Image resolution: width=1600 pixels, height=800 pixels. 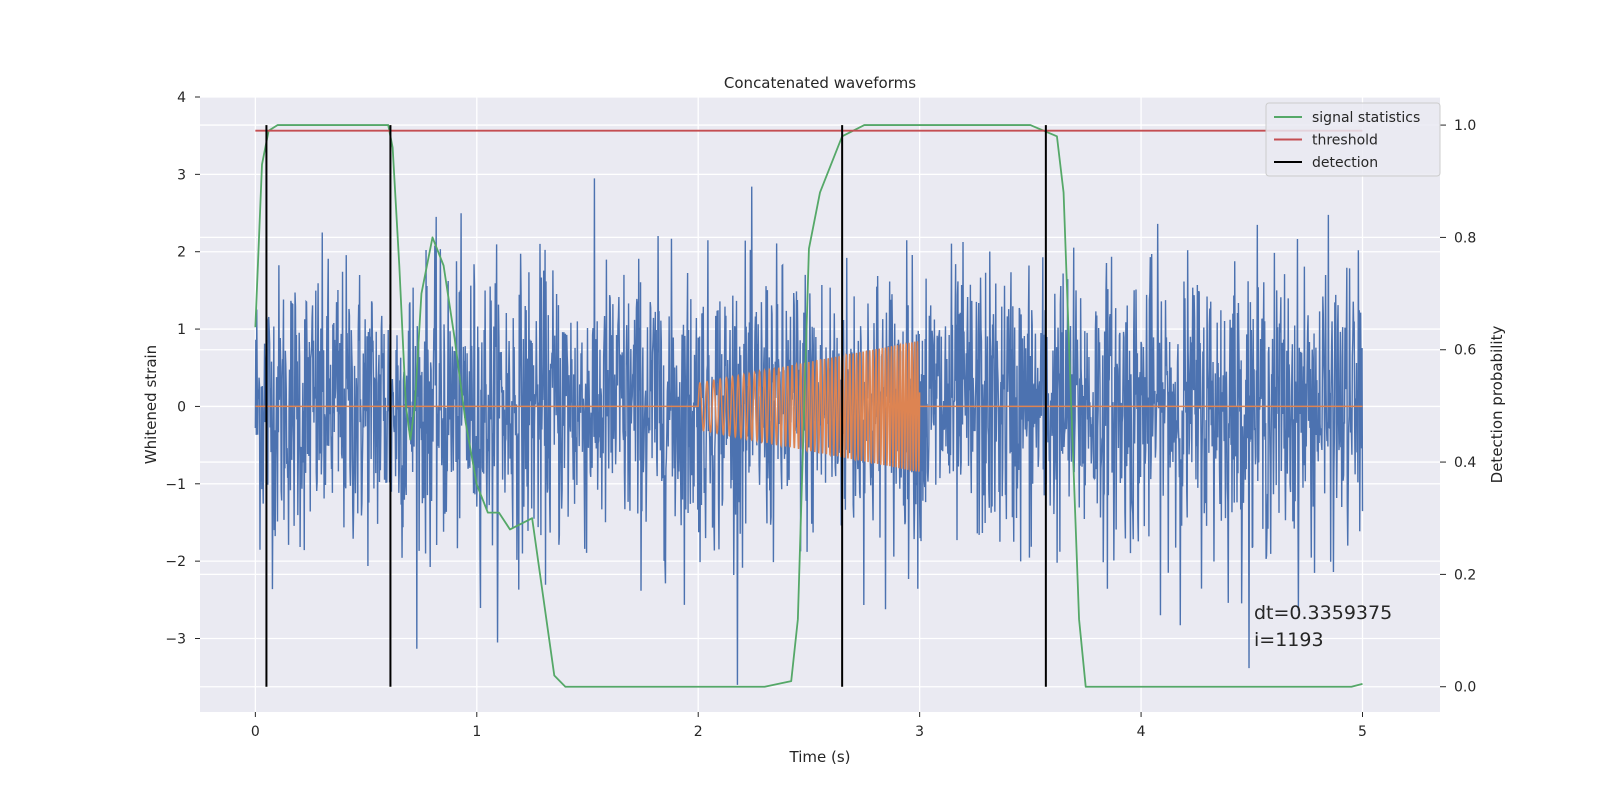 I want to click on y-tick-label: 0, so click(x=181, y=407).